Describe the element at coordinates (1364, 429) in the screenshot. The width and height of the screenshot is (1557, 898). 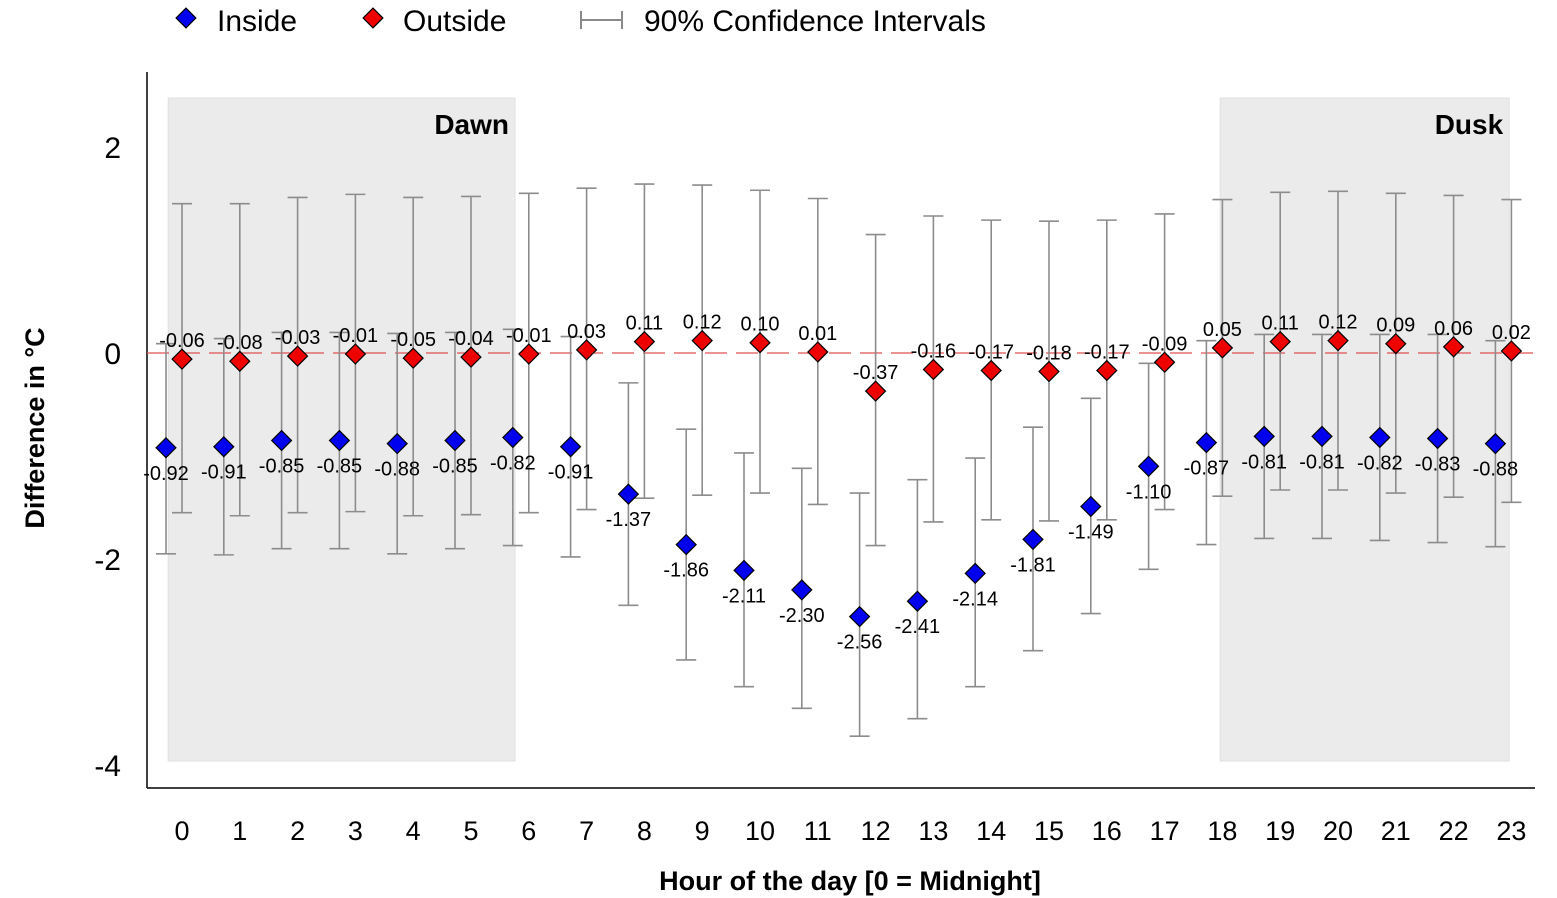
I see `shaded-region-dusk` at that location.